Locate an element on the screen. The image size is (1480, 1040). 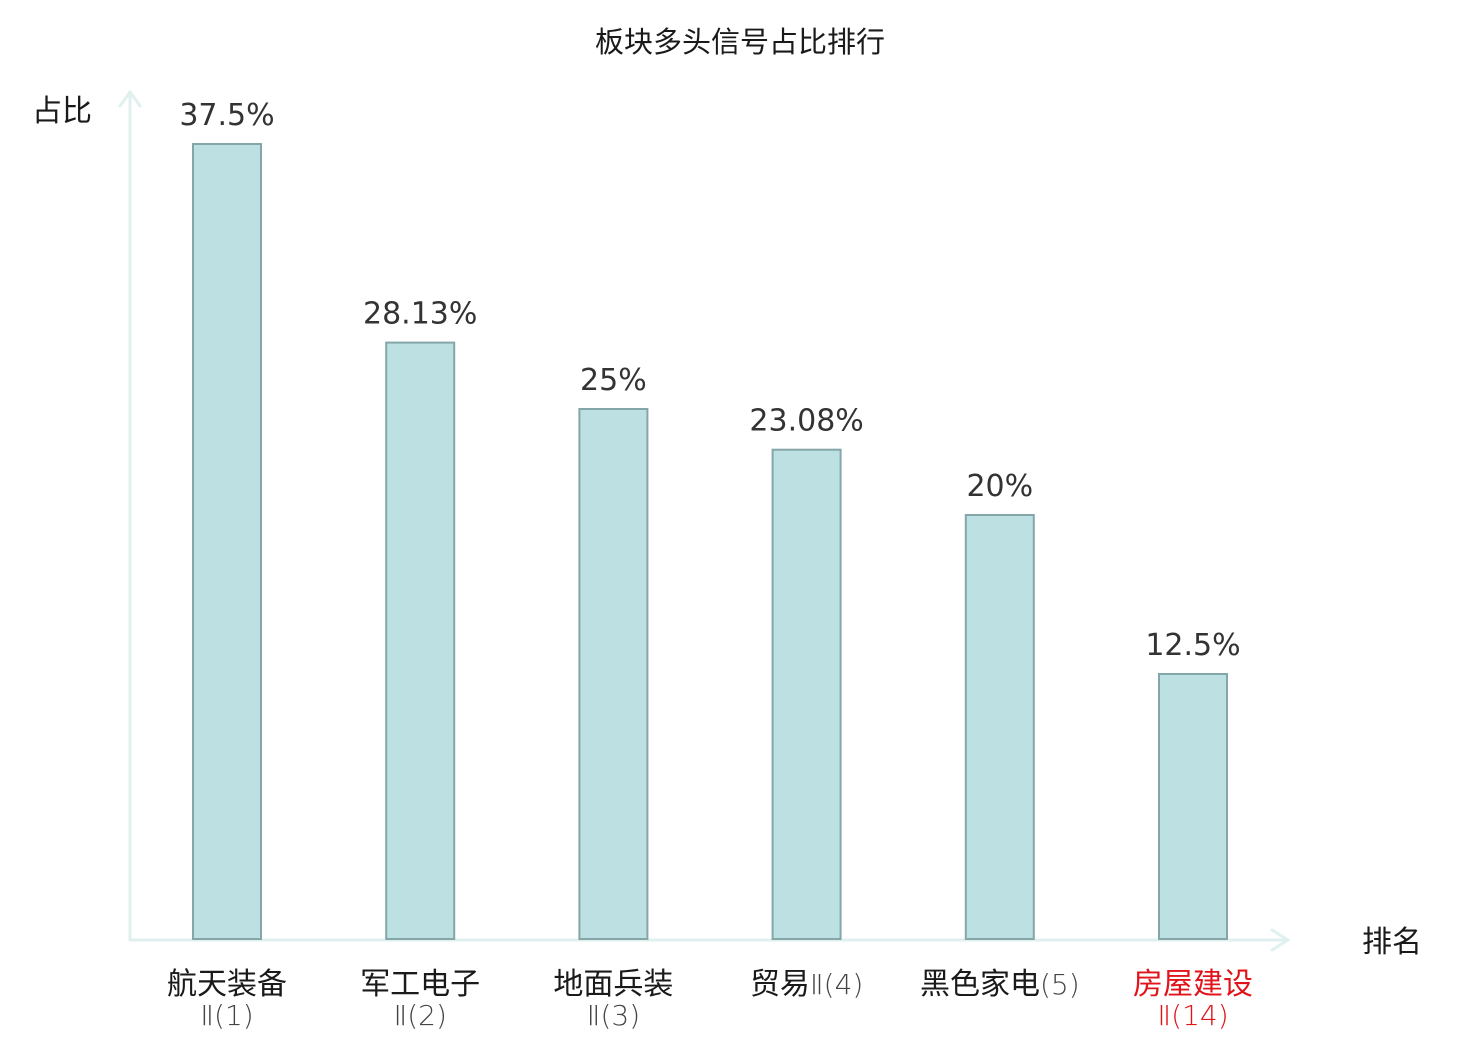
x-axis-title: 排名 is located at coordinates (1392, 942).